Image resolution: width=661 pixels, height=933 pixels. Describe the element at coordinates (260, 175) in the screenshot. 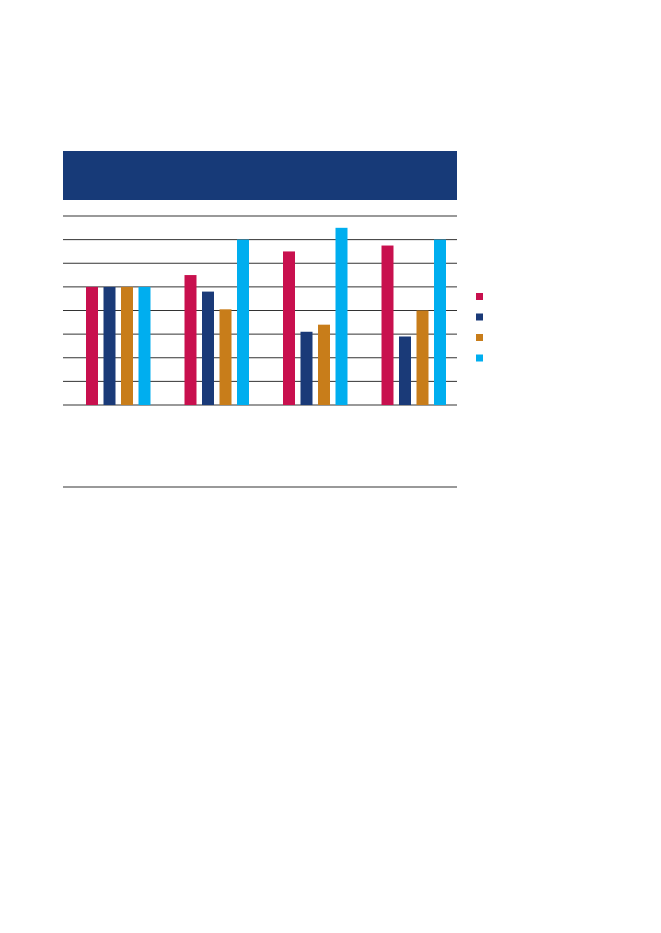

I see `chart-header` at that location.